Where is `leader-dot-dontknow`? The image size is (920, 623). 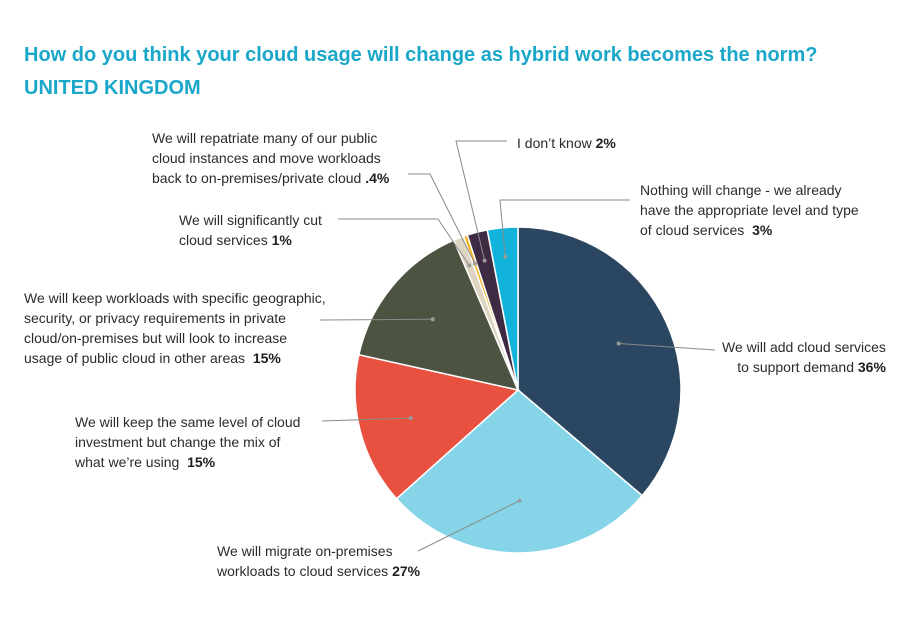 leader-dot-dontknow is located at coordinates (484, 260).